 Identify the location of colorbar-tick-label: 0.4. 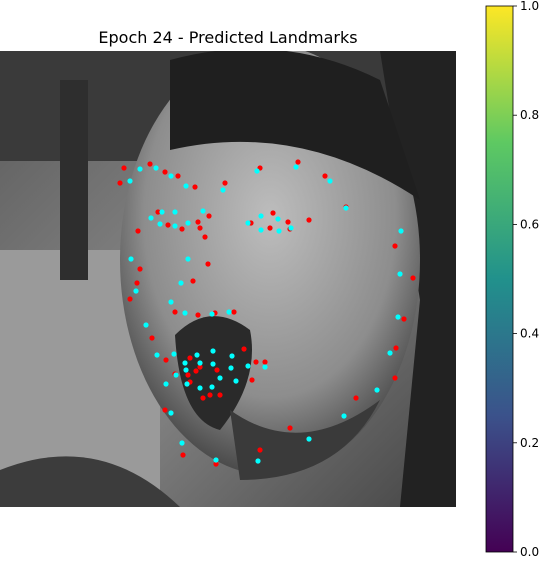
(529, 334).